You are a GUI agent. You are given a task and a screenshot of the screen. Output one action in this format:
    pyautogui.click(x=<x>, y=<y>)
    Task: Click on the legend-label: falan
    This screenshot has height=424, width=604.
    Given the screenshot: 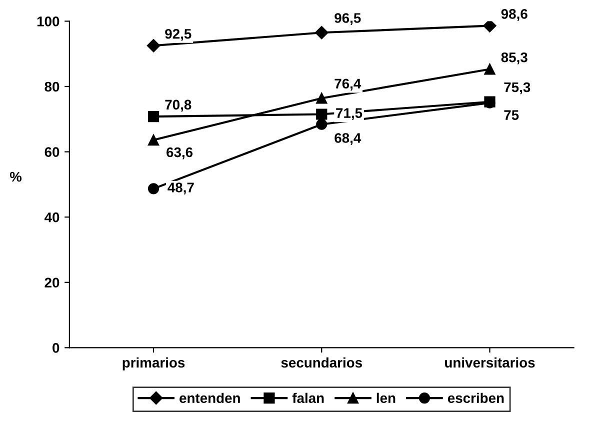 What is the action you would take?
    pyautogui.click(x=308, y=398)
    